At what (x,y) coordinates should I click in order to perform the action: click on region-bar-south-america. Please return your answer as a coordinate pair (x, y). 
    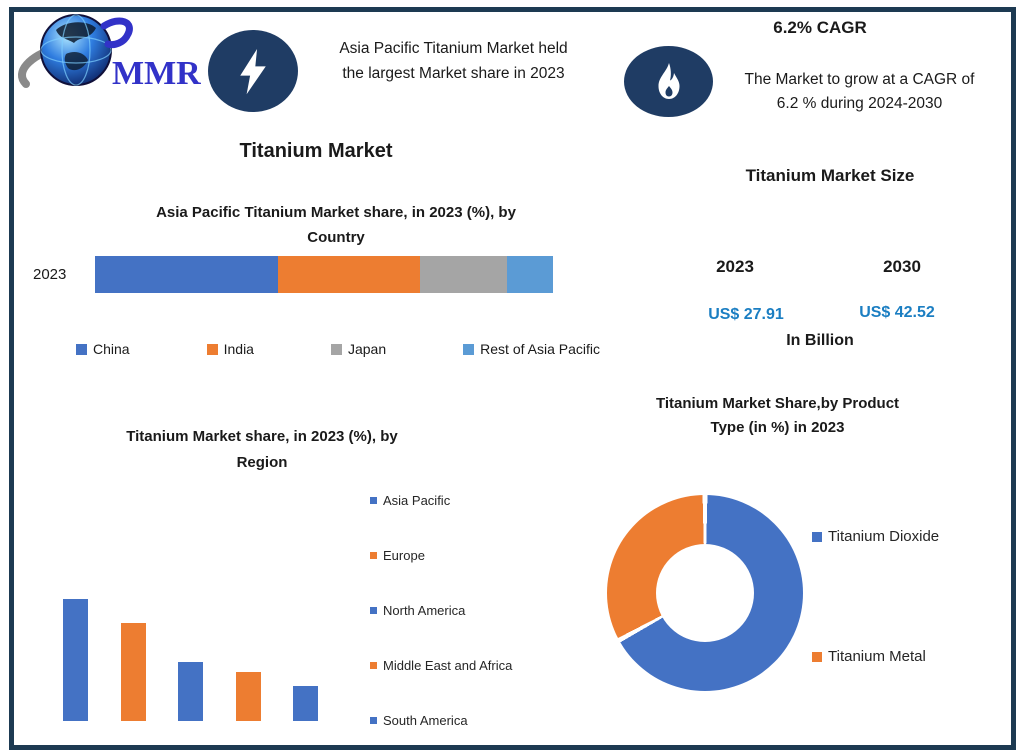
    Looking at the image, I should click on (305, 703).